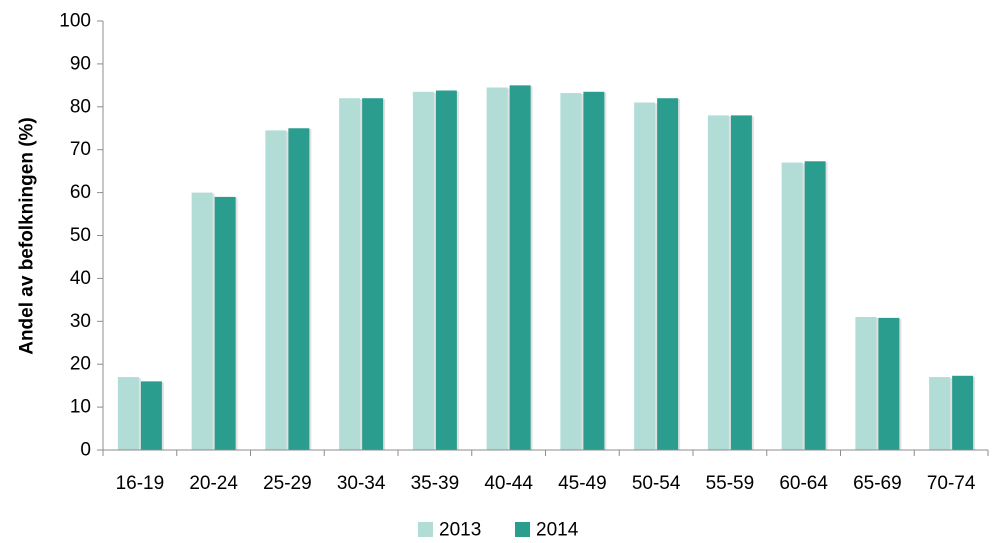  I want to click on x-tick-label: 50-54, so click(656, 483).